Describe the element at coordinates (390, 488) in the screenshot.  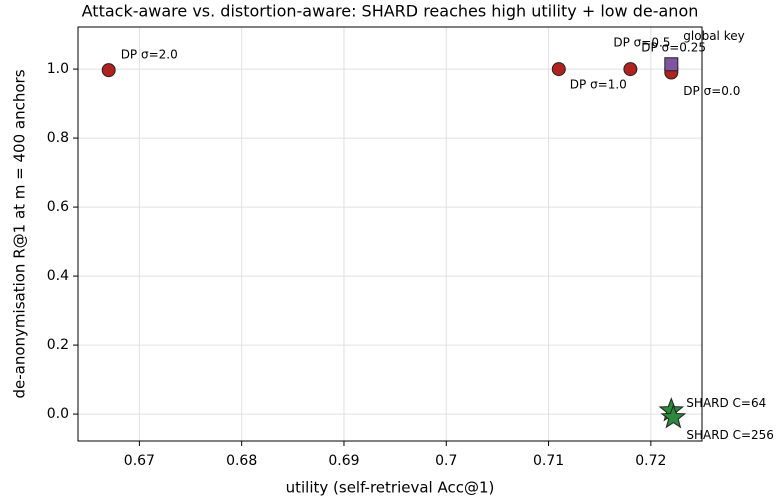
I see `x-axis-label: utility (self-retrieval Acc@1)` at that location.